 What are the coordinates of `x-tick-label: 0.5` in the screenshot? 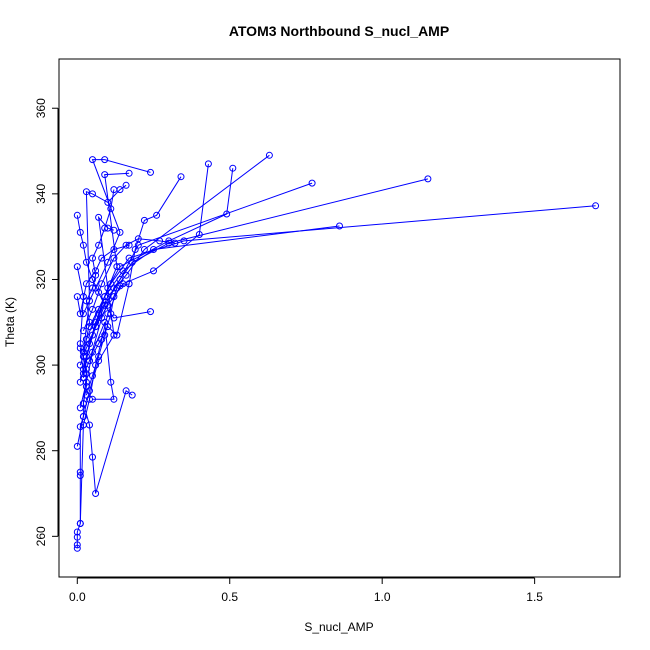 It's located at (229, 597).